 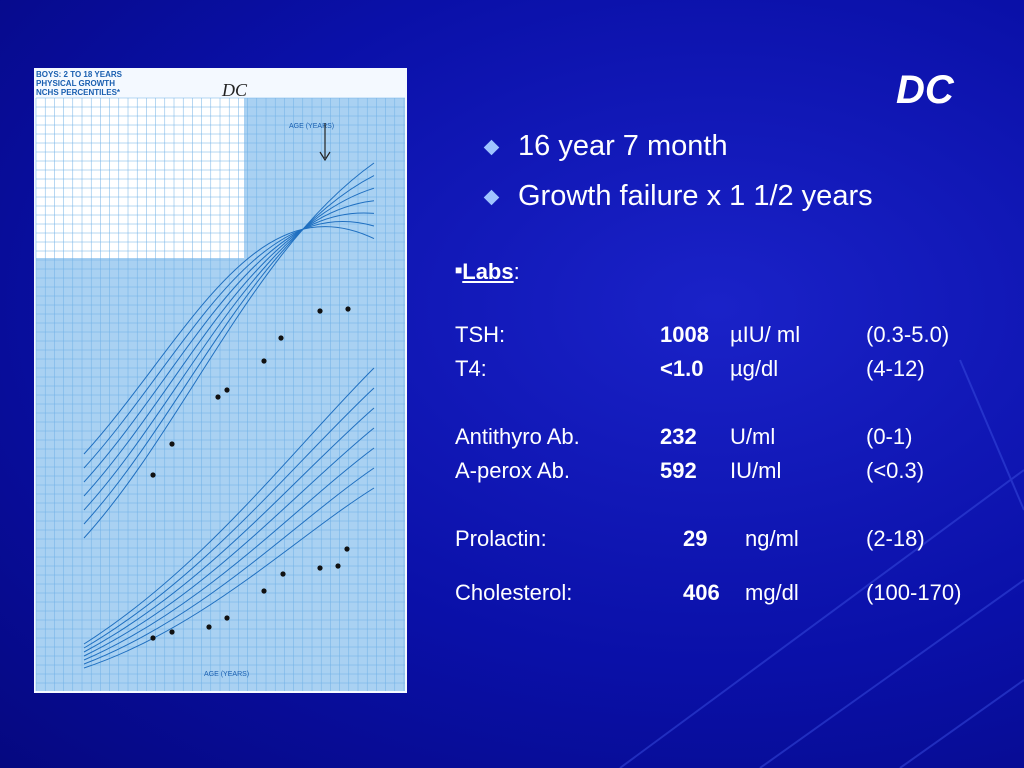 I want to click on lab-range: (2-18), so click(x=895, y=538).